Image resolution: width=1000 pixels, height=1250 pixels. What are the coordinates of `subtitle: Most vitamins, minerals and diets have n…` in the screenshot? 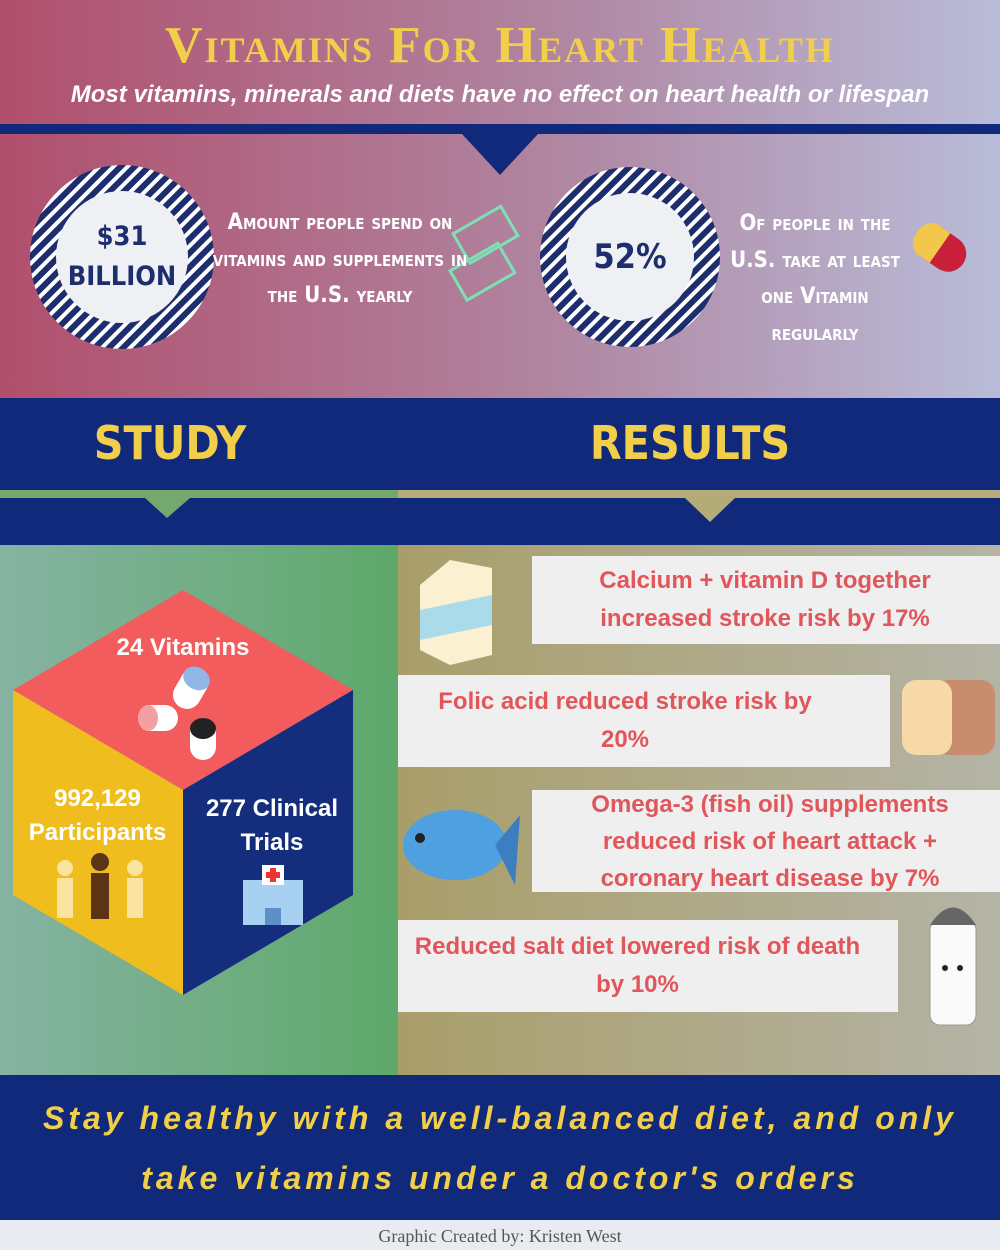 It's located at (500, 94).